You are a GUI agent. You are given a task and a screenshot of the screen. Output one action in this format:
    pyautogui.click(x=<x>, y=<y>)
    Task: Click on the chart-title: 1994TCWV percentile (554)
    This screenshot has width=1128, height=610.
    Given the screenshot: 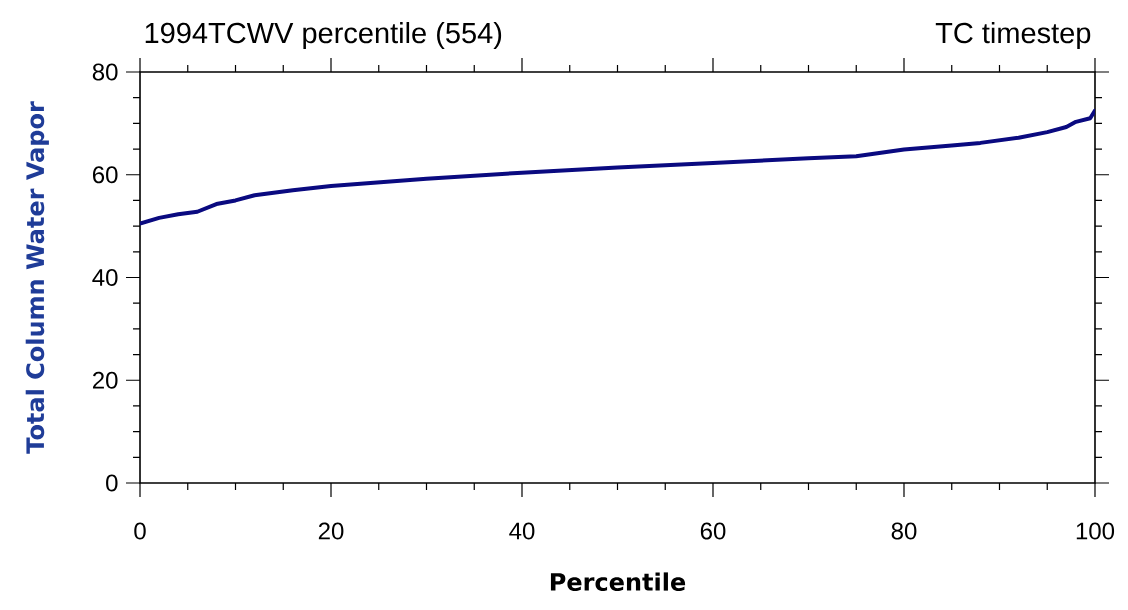 What is the action you would take?
    pyautogui.click(x=323, y=35)
    